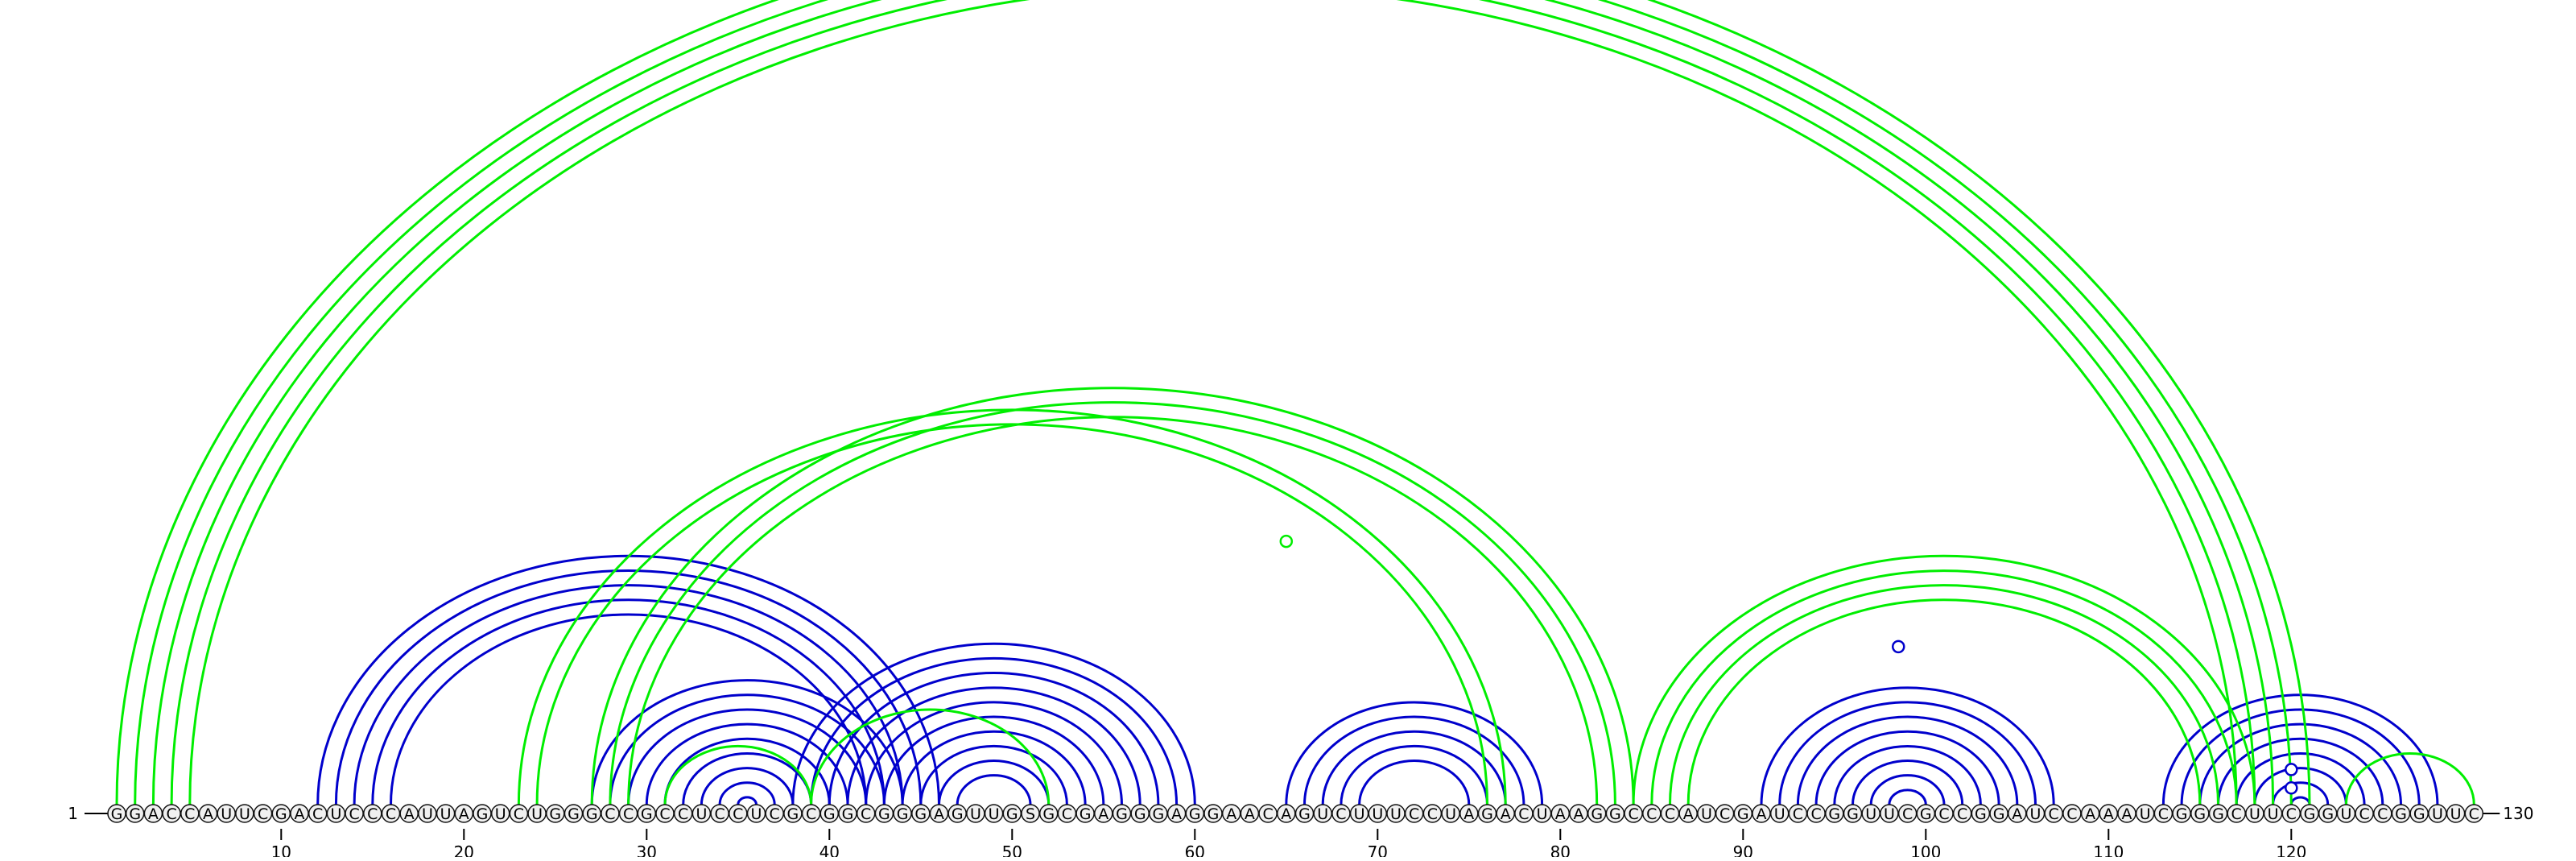 Image resolution: width=2576 pixels, height=861 pixels. Describe the element at coordinates (2108, 849) in the screenshot. I see `tick-label: 110` at that location.